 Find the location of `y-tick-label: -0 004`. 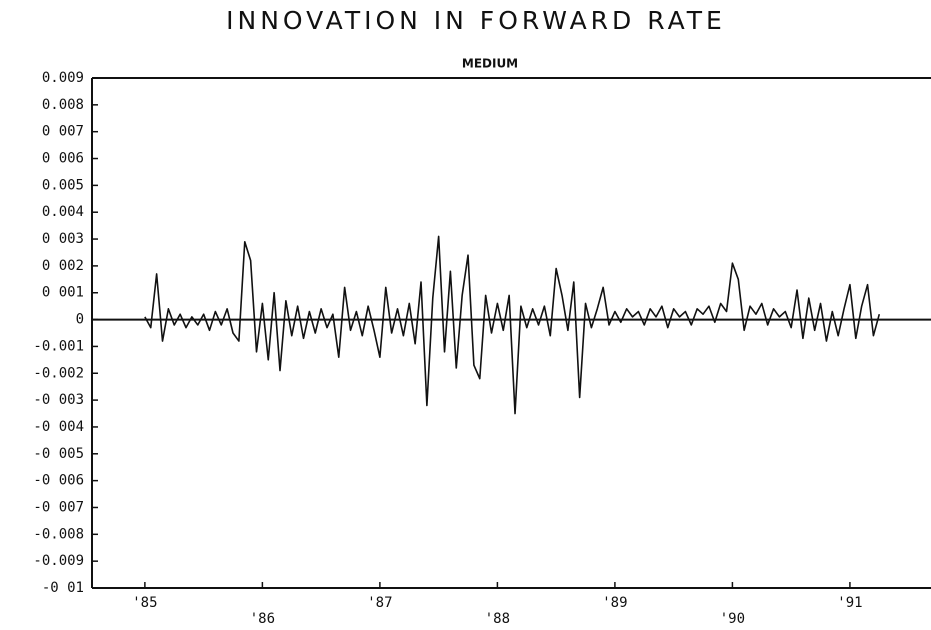

y-tick-label: -0 004 is located at coordinates (58, 427).